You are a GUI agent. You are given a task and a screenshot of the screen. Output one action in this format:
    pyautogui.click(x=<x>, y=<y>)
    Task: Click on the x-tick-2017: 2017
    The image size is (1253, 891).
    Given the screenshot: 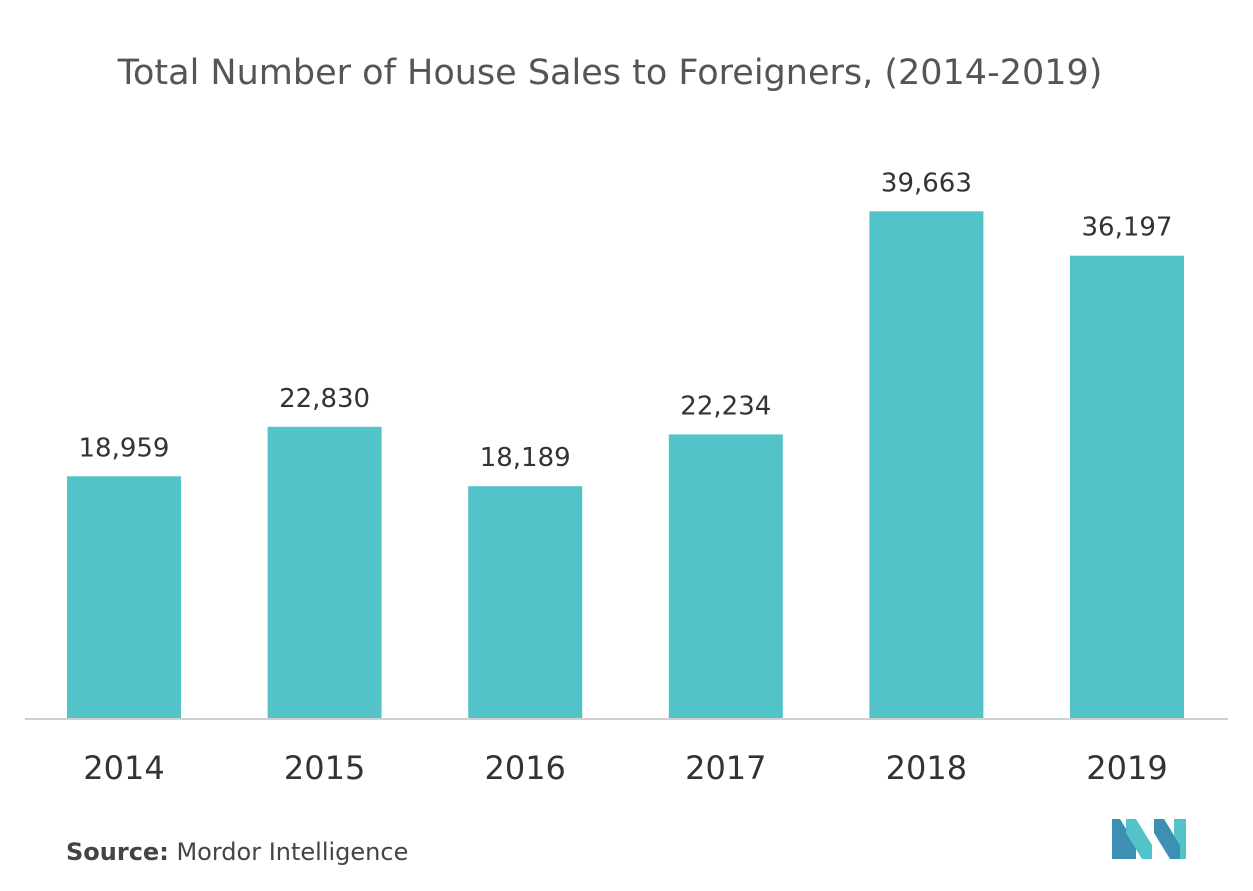 What is the action you would take?
    pyautogui.click(x=725, y=768)
    